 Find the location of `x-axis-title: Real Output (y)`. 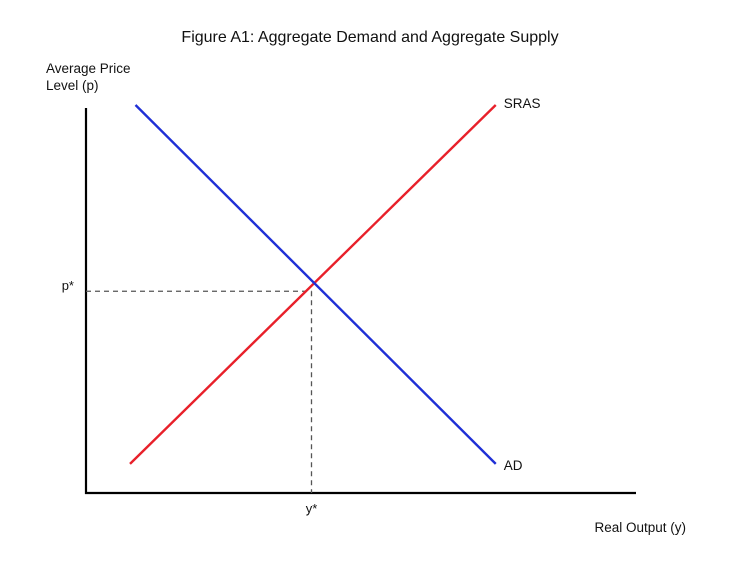

x-axis-title: Real Output (y) is located at coordinates (640, 527).